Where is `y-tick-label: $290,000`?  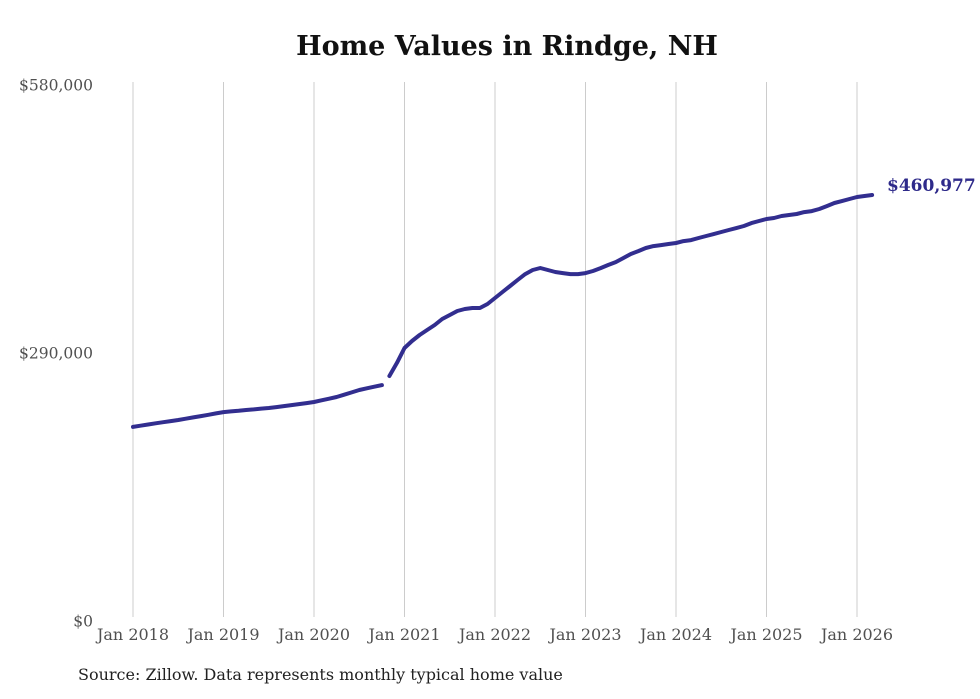
y-tick-label: $290,000 is located at coordinates (56, 354).